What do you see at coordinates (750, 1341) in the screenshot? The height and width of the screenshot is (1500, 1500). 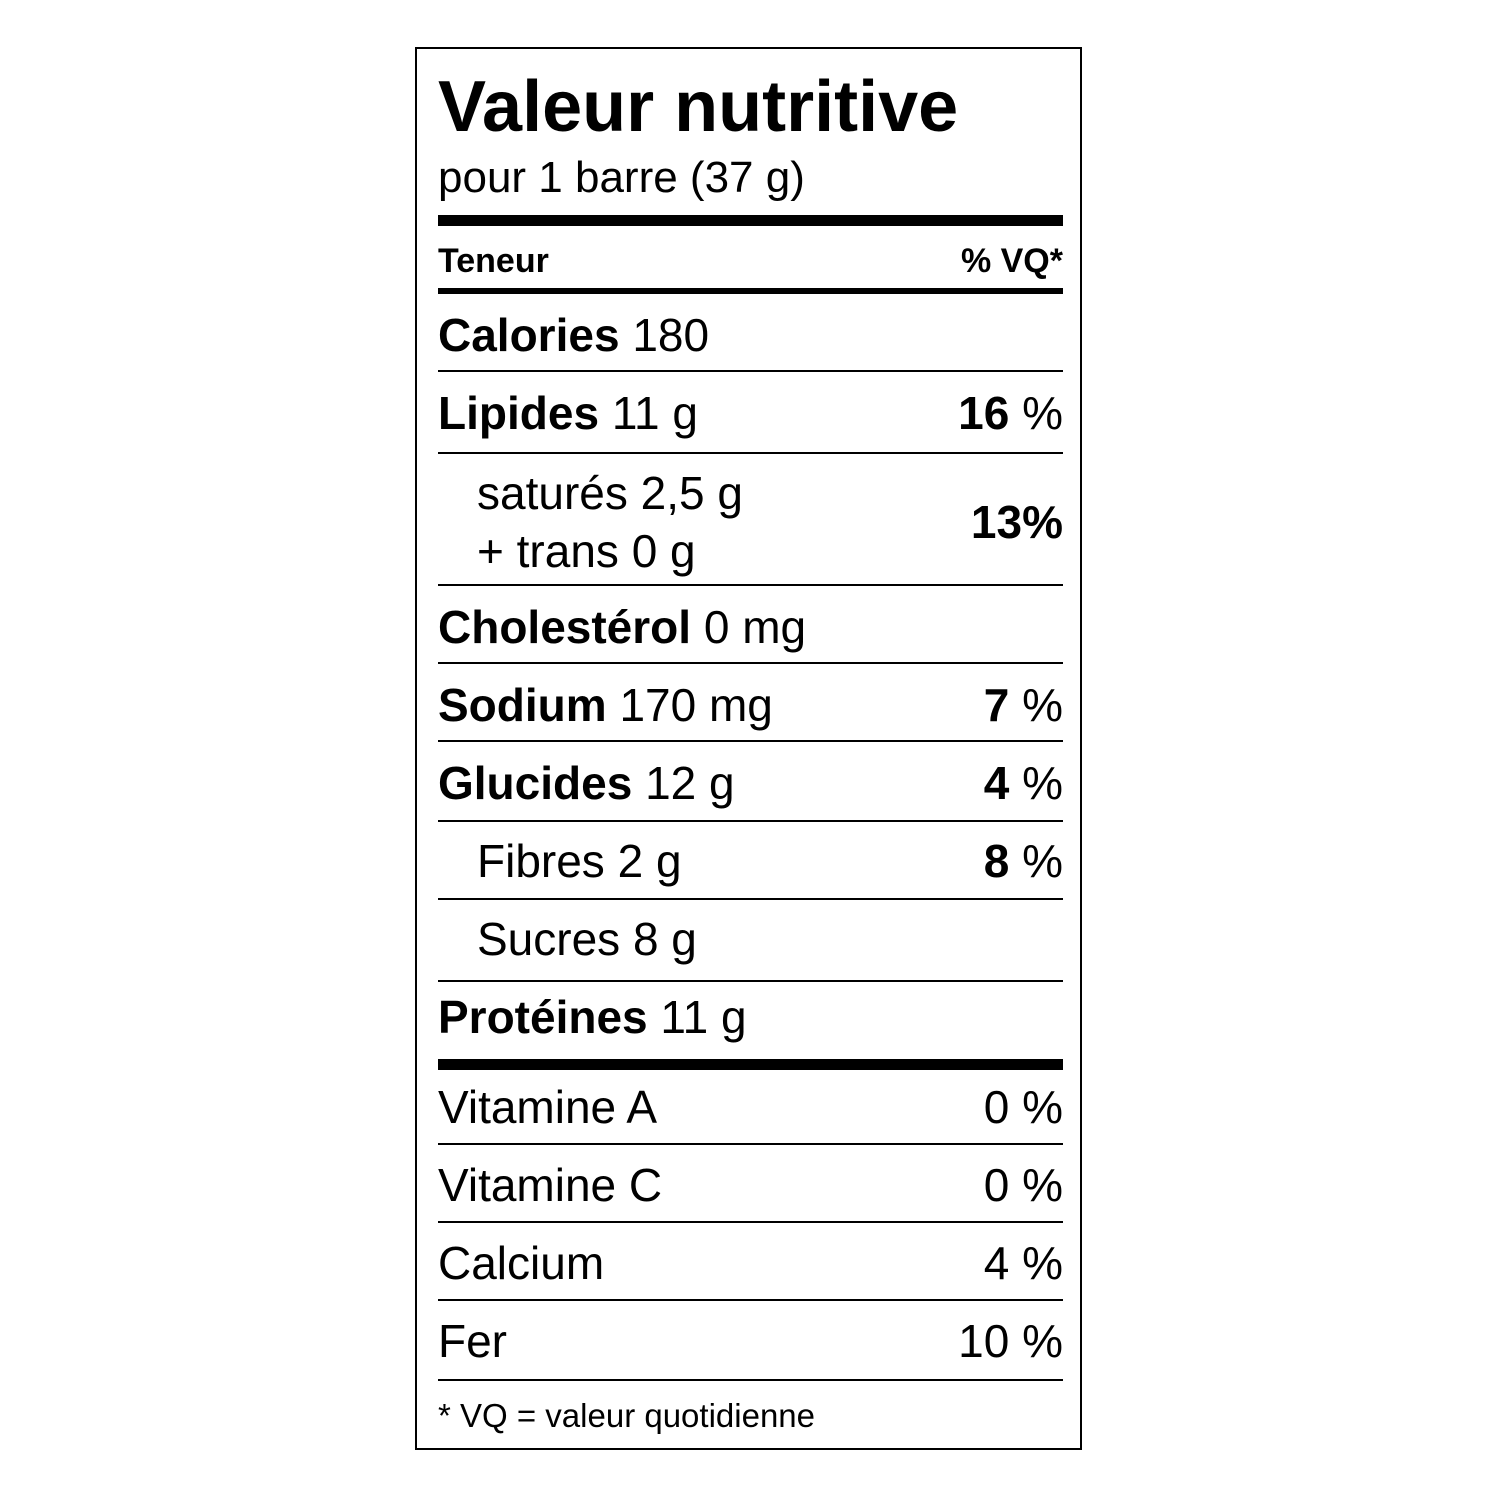 I see `row-fer: Fer 10 %` at bounding box center [750, 1341].